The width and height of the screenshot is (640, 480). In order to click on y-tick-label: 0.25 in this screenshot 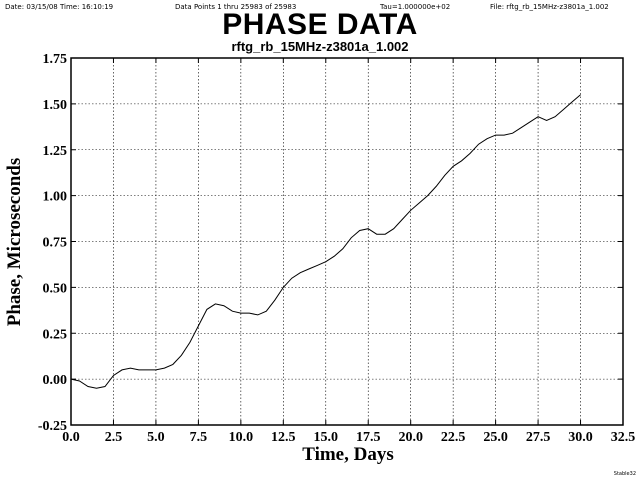, I will do `click(55, 334)`.